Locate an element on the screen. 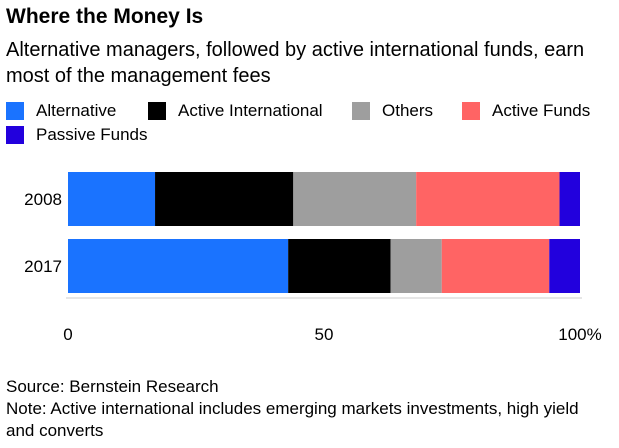  bar-segment-others-2008 is located at coordinates (355, 199).